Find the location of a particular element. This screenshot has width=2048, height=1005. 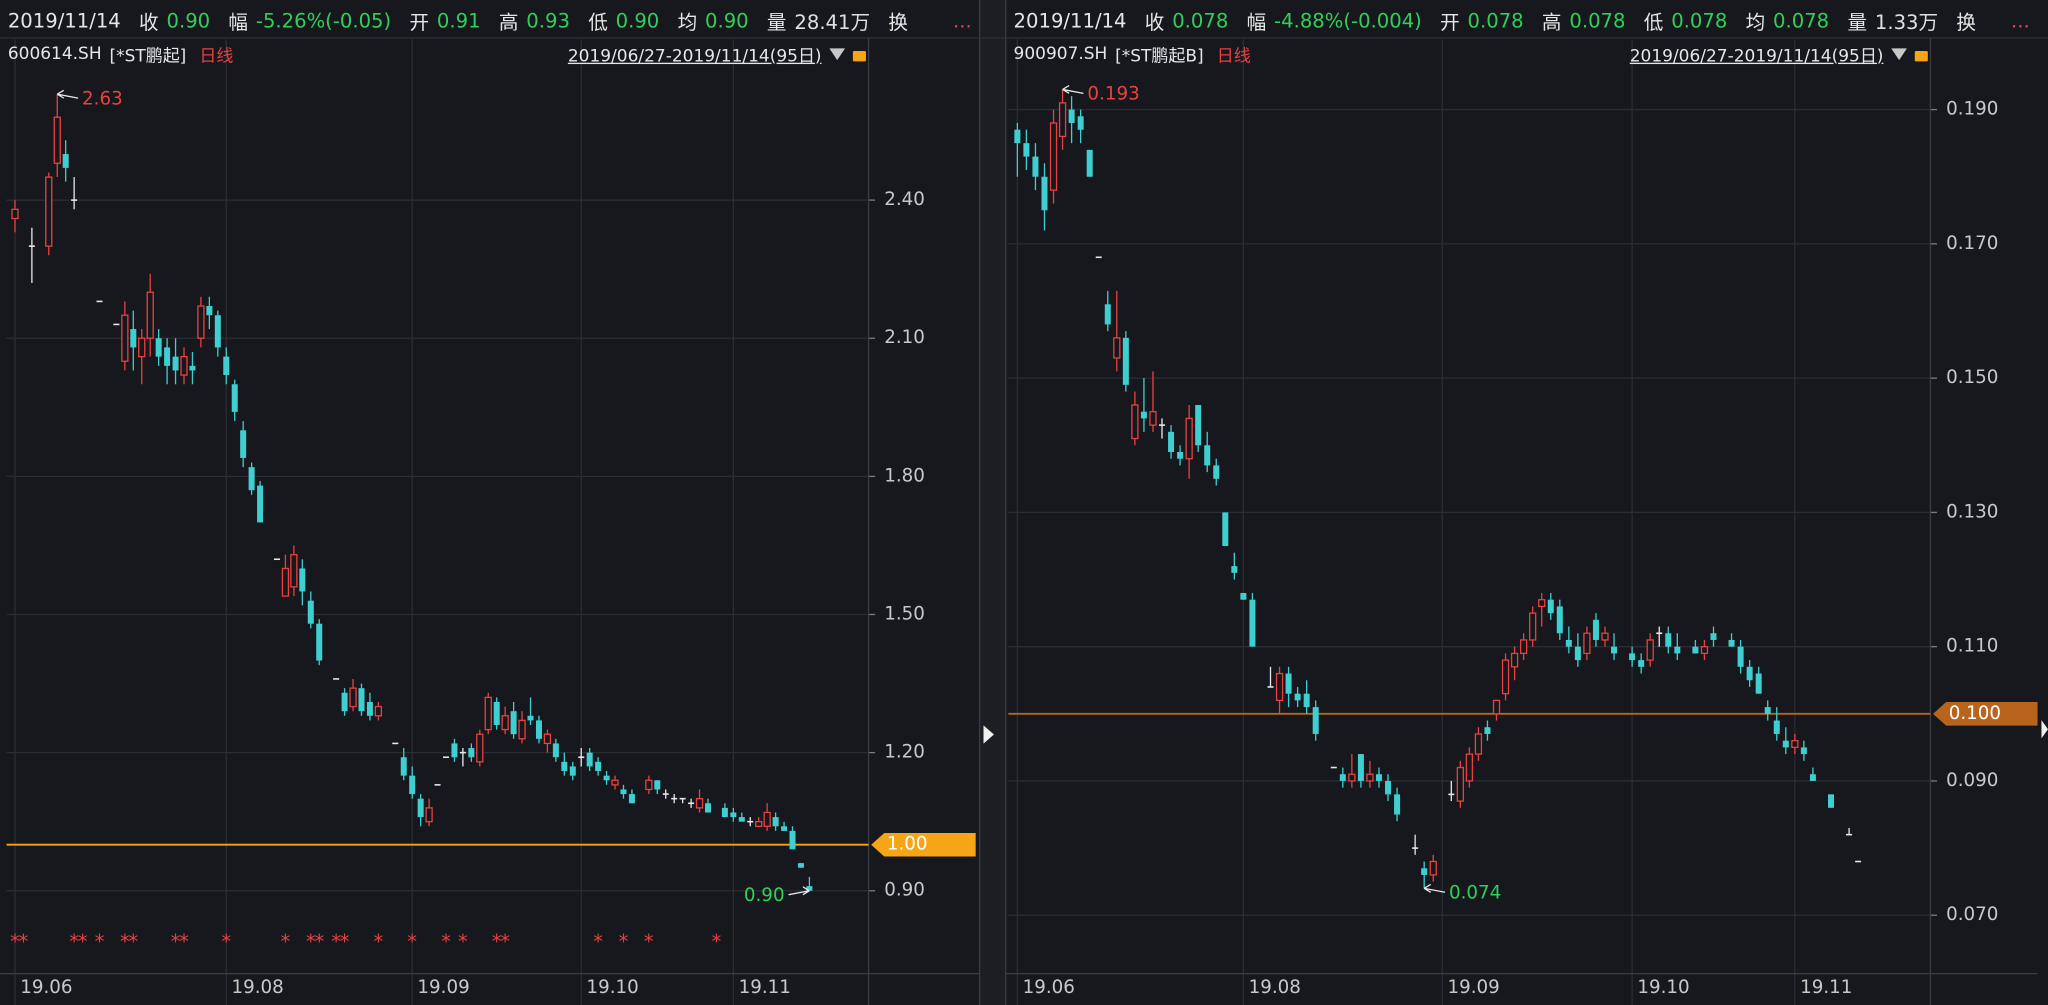

quote-label: 幅 is located at coordinates (1256, 21).